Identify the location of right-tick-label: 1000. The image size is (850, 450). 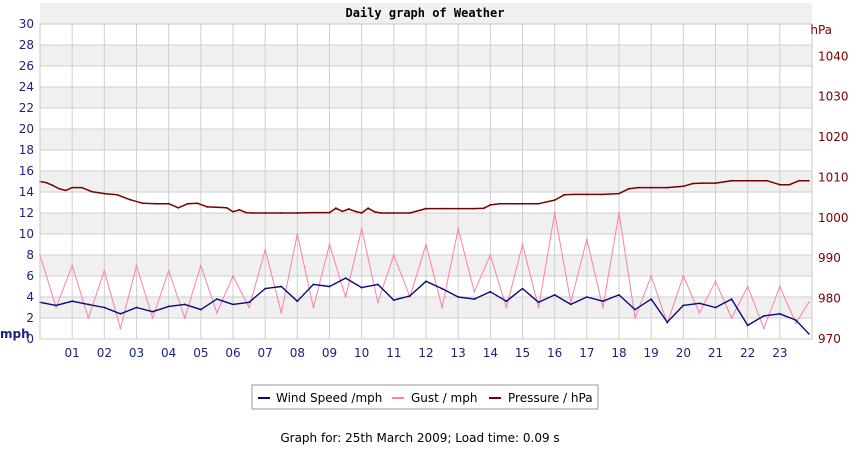
(833, 218).